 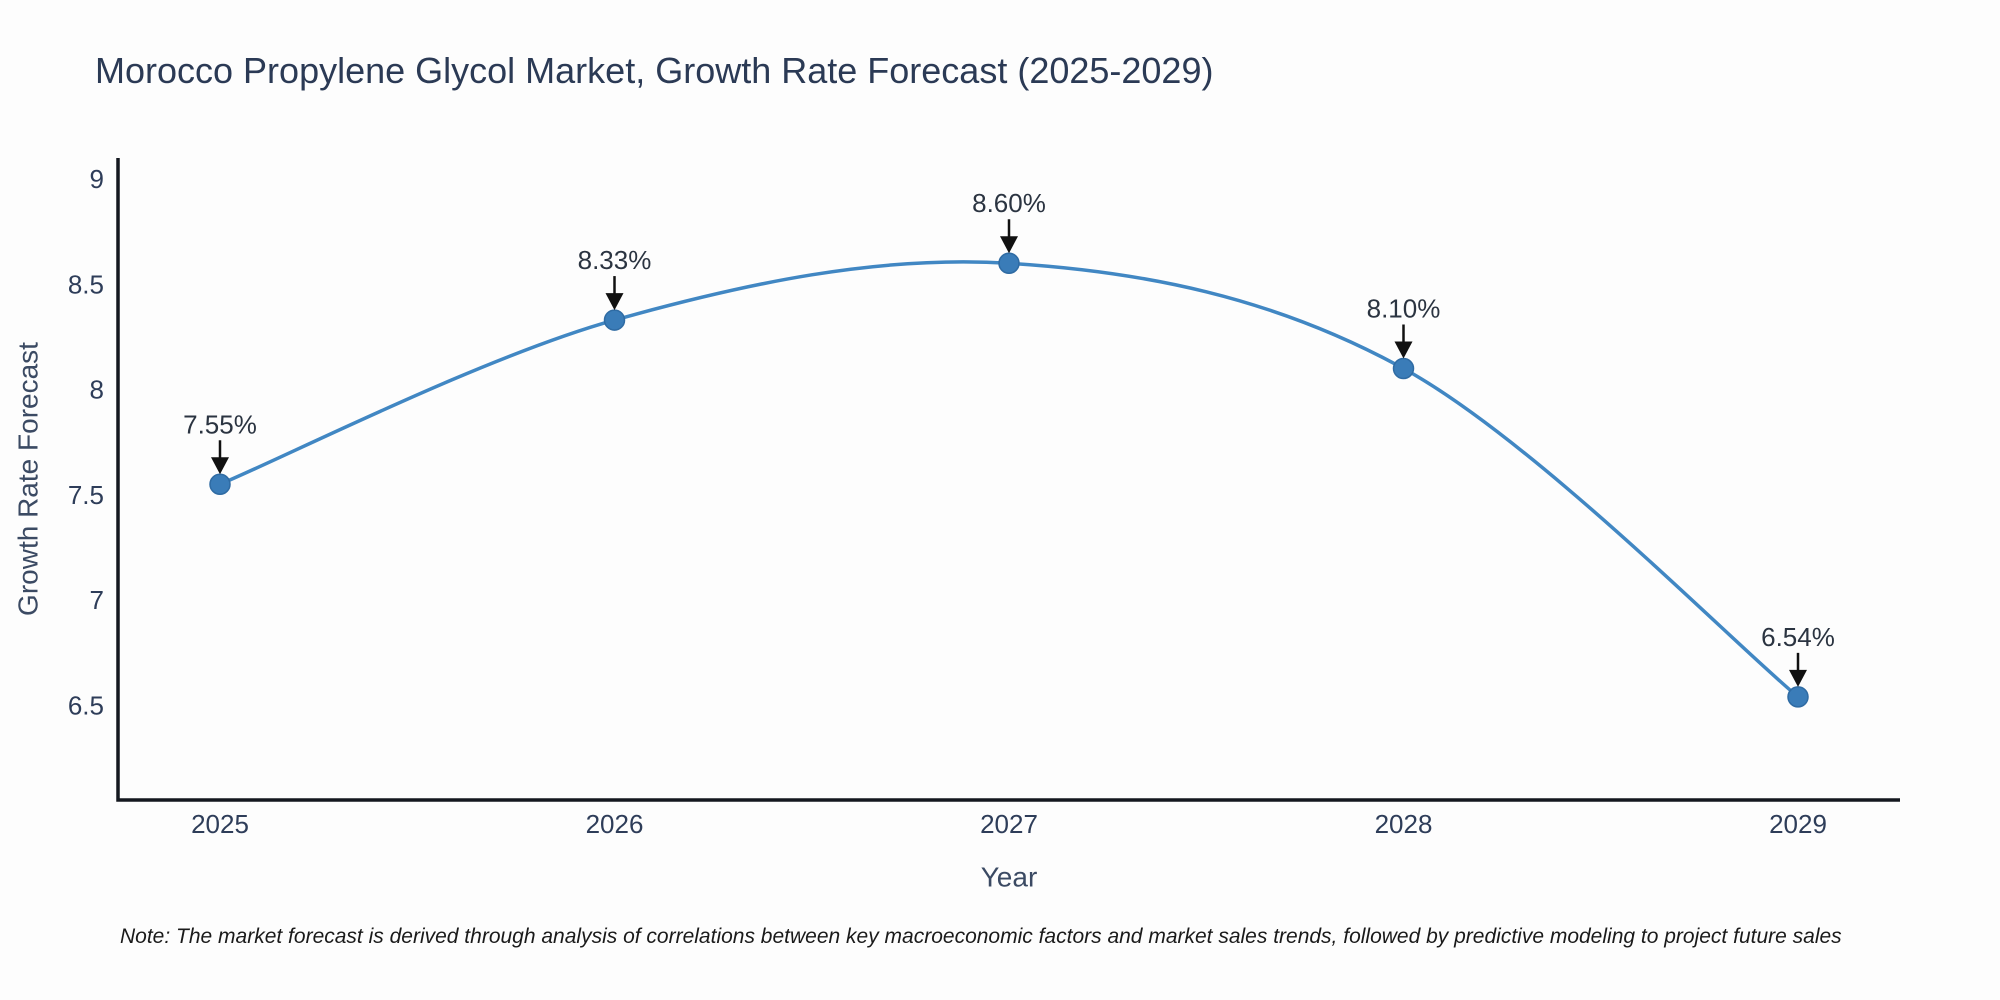 I want to click on y-tick-label: 6.5, so click(x=86, y=705).